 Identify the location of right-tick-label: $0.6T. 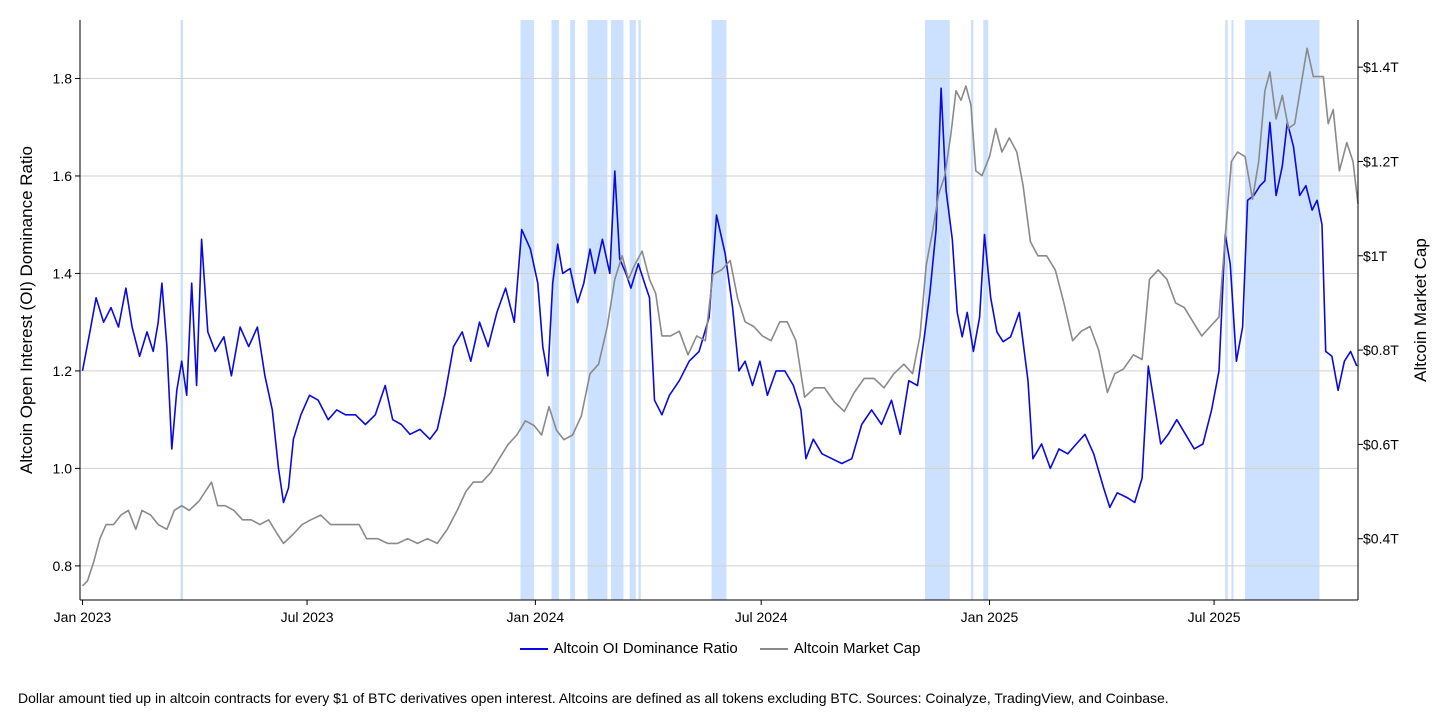
(1381, 444).